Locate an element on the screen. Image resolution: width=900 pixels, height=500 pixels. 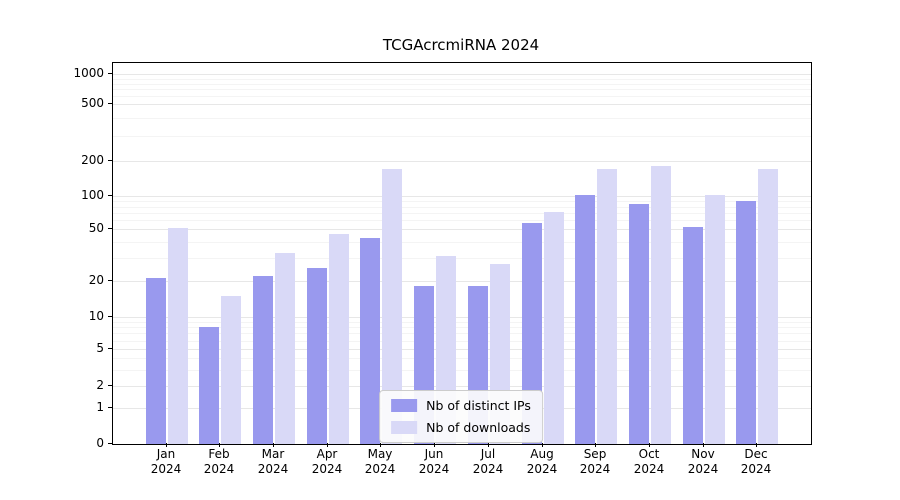
x-tick-month: Jun is located at coordinates (434, 454).